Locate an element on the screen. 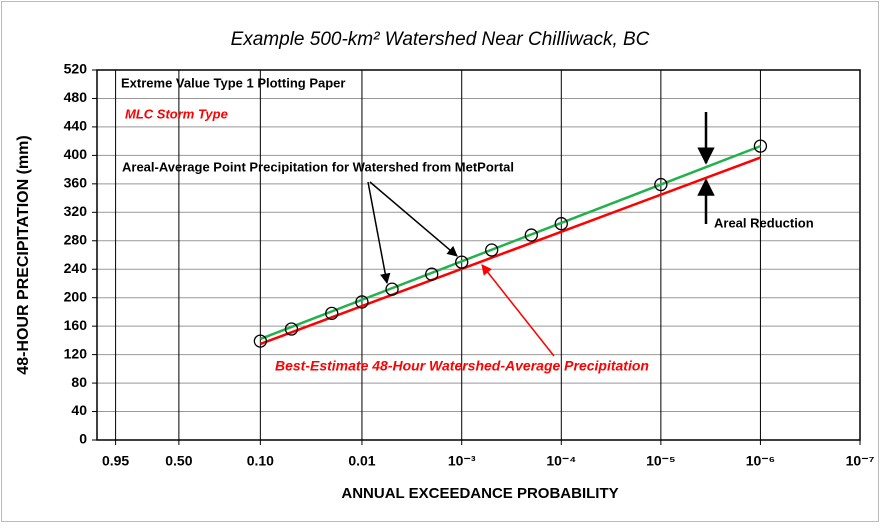  x-tick-label: 10⁻⁵ is located at coordinates (661, 461).